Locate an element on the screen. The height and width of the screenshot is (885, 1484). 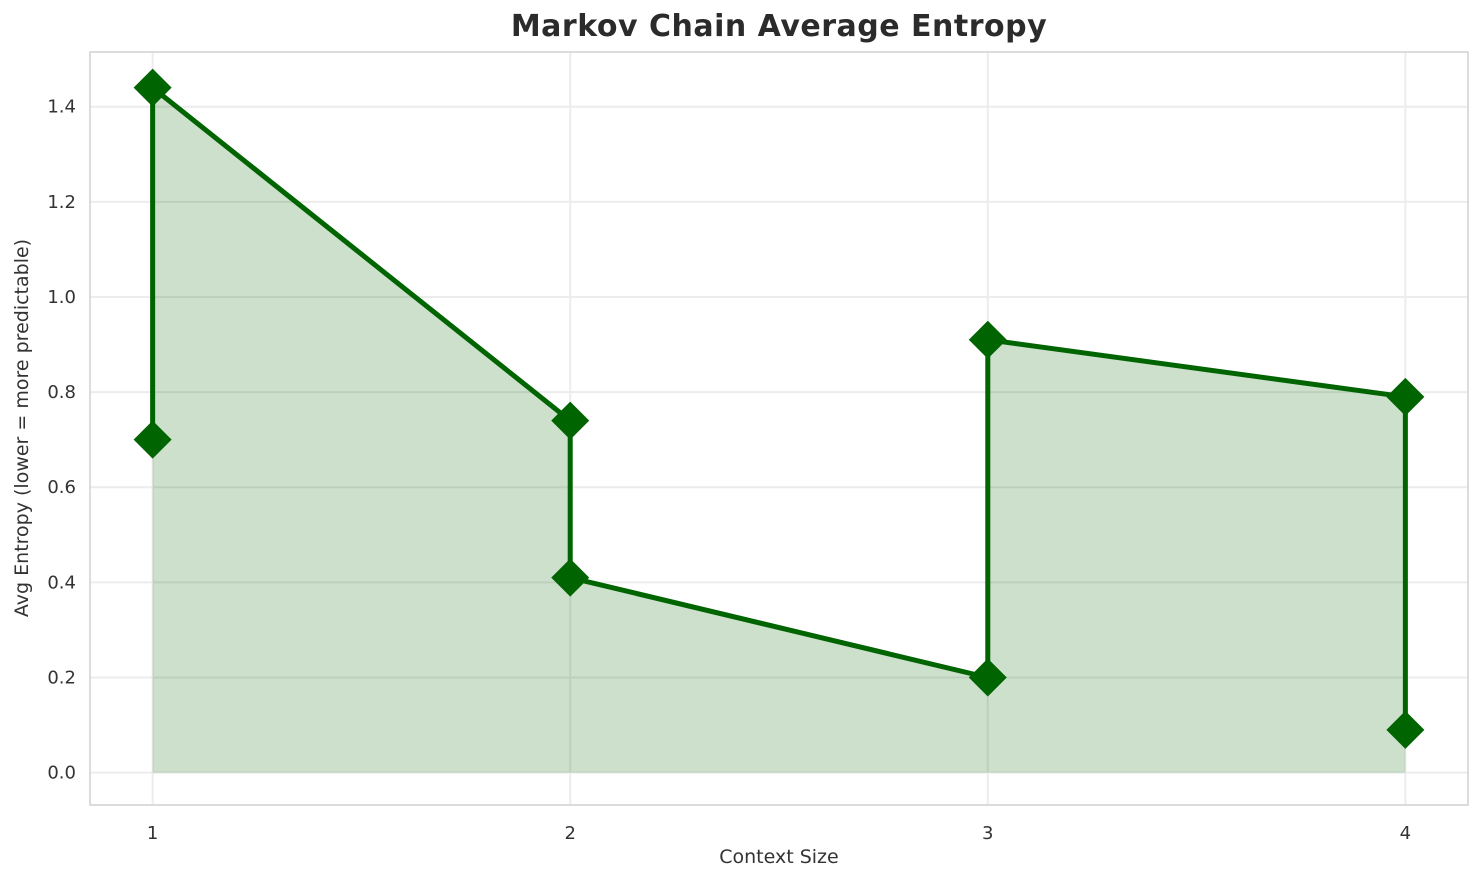
x-tick-label: 3 is located at coordinates (987, 833).